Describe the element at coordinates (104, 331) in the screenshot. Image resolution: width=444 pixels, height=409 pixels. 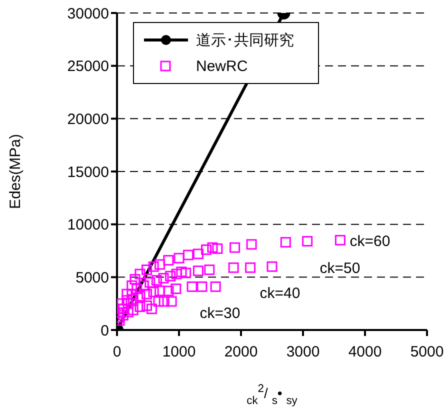
I see `y-tick-label: 0` at that location.